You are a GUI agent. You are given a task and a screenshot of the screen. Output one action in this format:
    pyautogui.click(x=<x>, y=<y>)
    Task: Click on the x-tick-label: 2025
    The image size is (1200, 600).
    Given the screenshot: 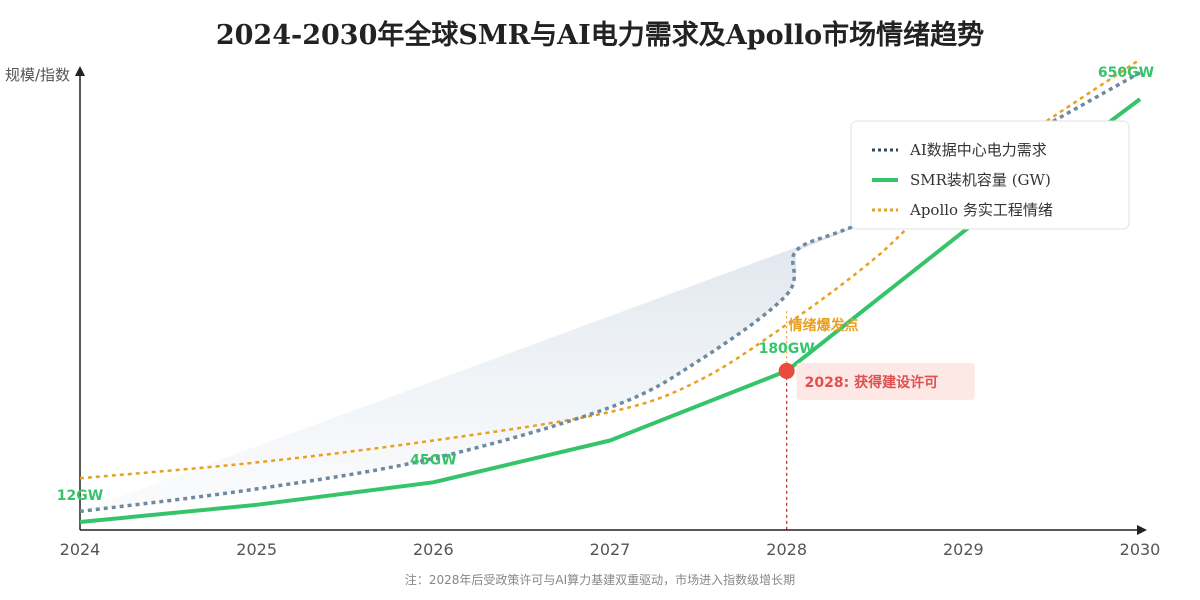 What is the action you would take?
    pyautogui.click(x=256, y=549)
    